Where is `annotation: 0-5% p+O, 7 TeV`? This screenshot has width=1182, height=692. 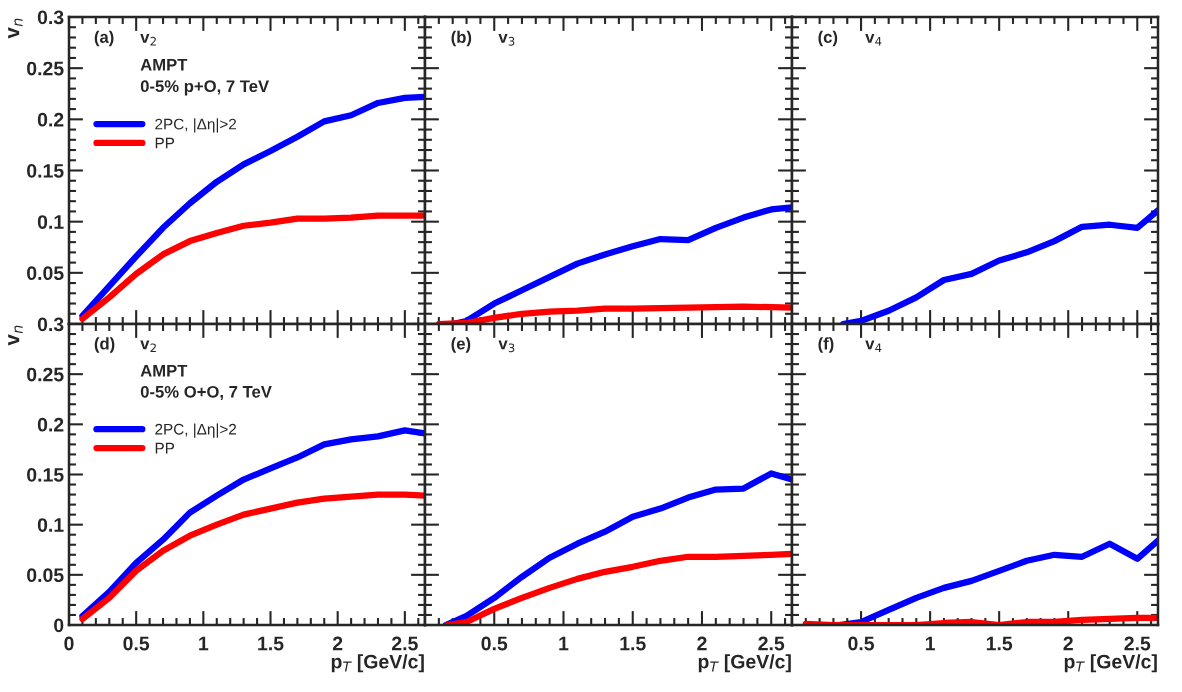
annotation: 0-5% p+O, 7 TeV is located at coordinates (204, 88).